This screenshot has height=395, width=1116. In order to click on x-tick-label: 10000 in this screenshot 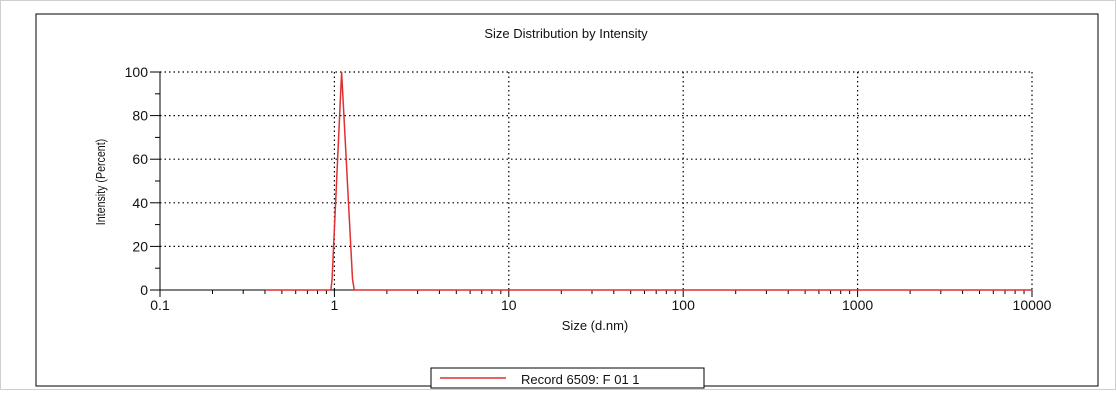, I will do `click(1032, 305)`.